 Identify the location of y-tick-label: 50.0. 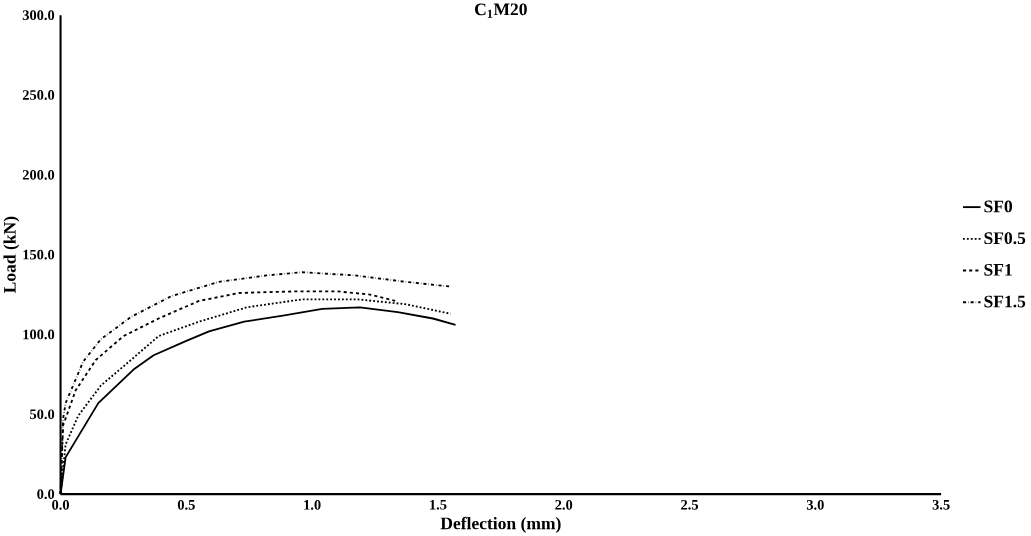
(42, 414).